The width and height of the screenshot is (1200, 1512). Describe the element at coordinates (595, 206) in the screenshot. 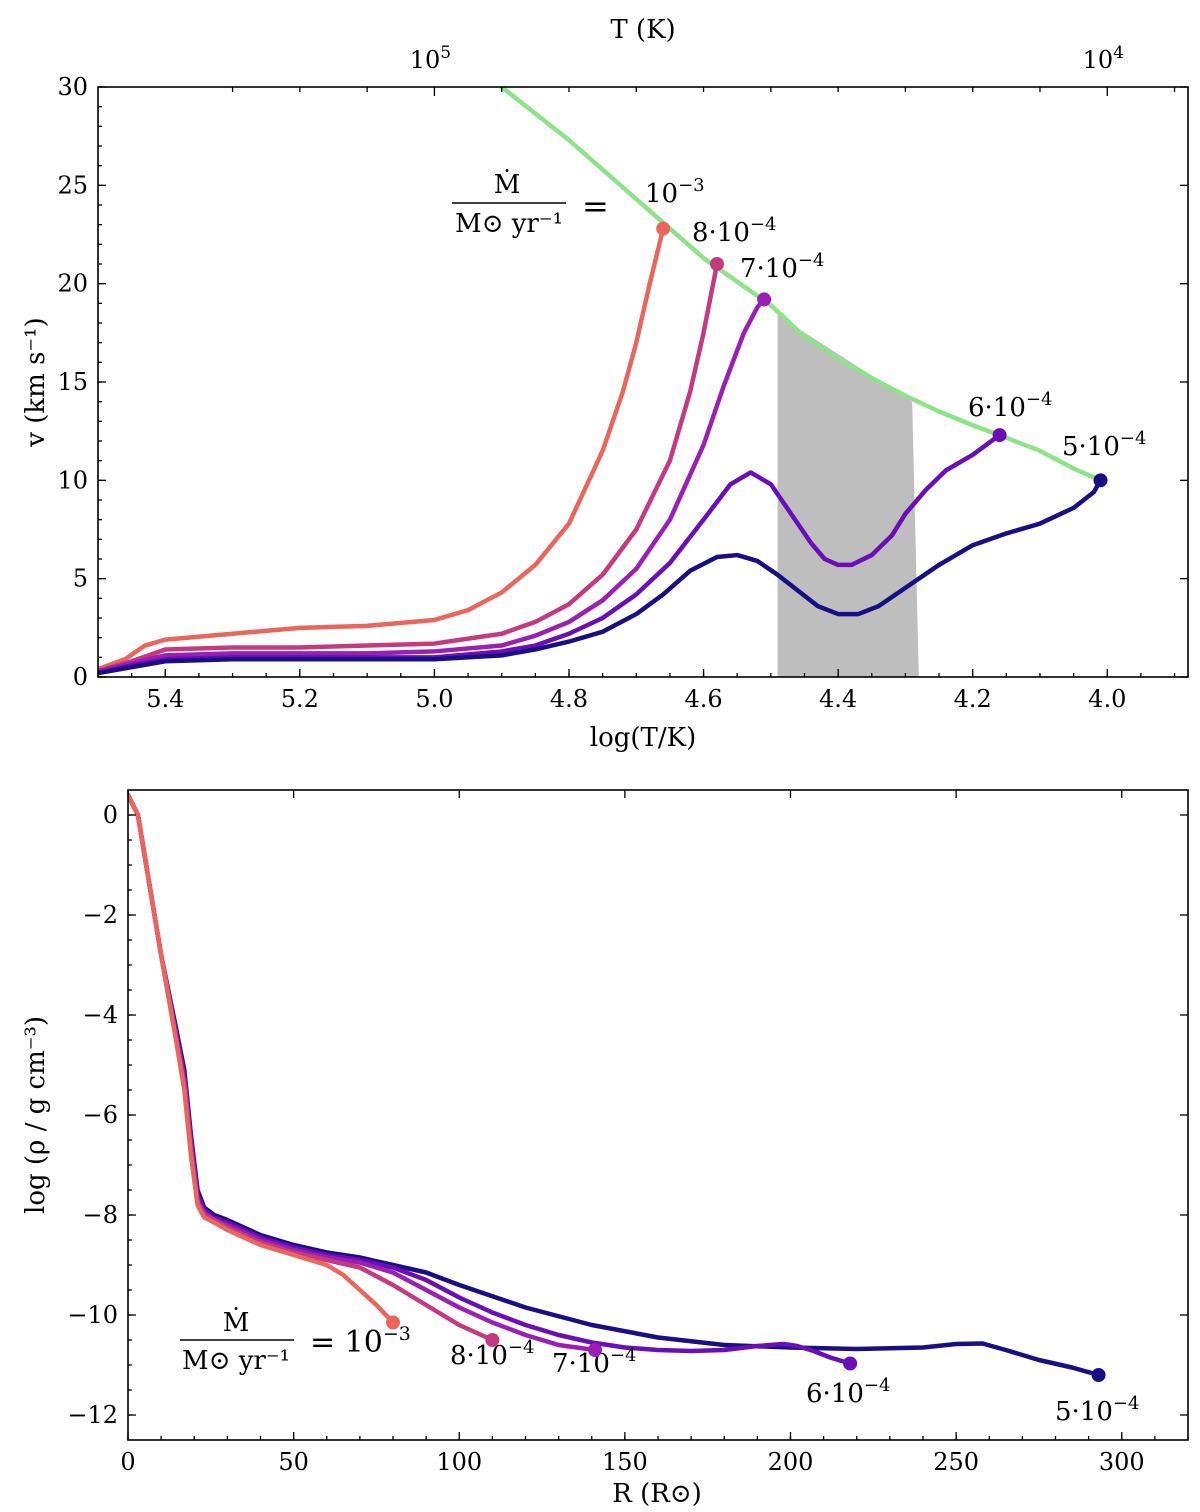

I see `top-legend-equals: =` at that location.